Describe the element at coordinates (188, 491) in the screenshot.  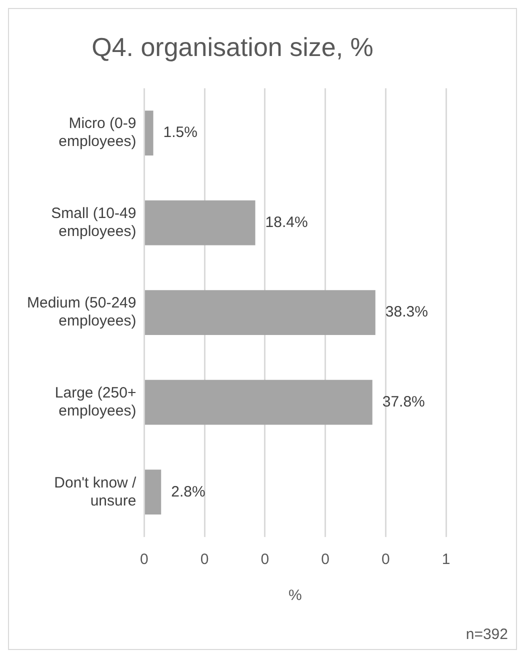
I see `data-label: 2.8%` at that location.